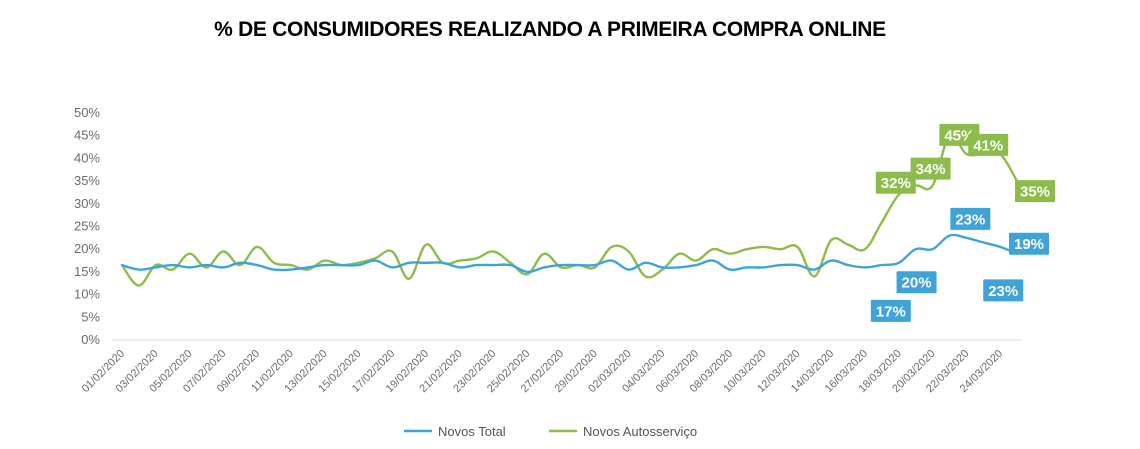 This screenshot has height=449, width=1140. I want to click on y-tick-label: 0%, so click(90, 339).